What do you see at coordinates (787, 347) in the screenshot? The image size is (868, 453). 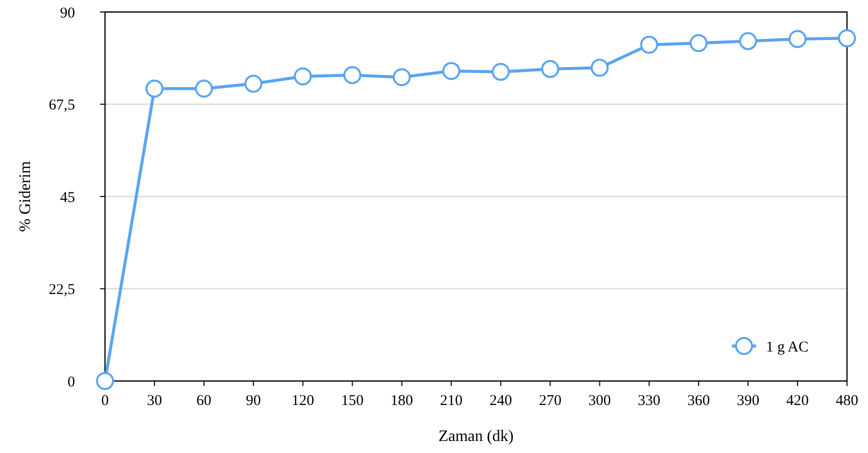 I see `legend-label: 1 g AC` at bounding box center [787, 347].